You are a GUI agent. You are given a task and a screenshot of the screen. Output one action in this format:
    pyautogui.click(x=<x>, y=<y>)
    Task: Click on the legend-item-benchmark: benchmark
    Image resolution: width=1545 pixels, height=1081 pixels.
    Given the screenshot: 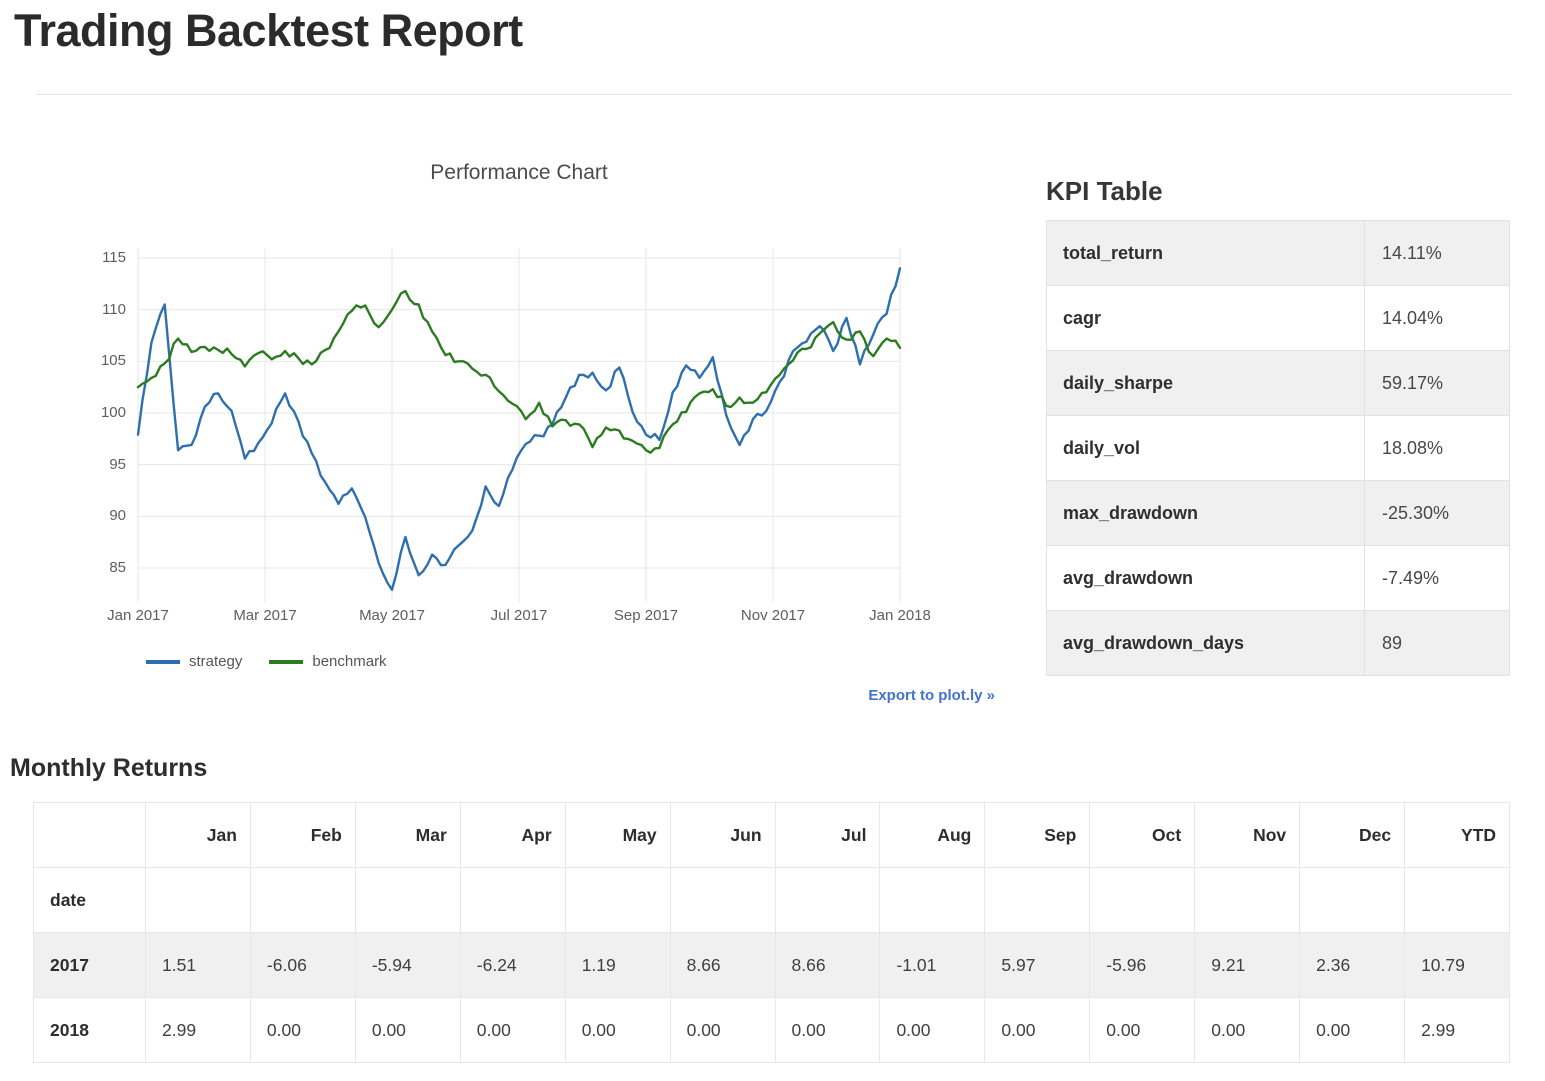 What is the action you would take?
    pyautogui.click(x=328, y=661)
    